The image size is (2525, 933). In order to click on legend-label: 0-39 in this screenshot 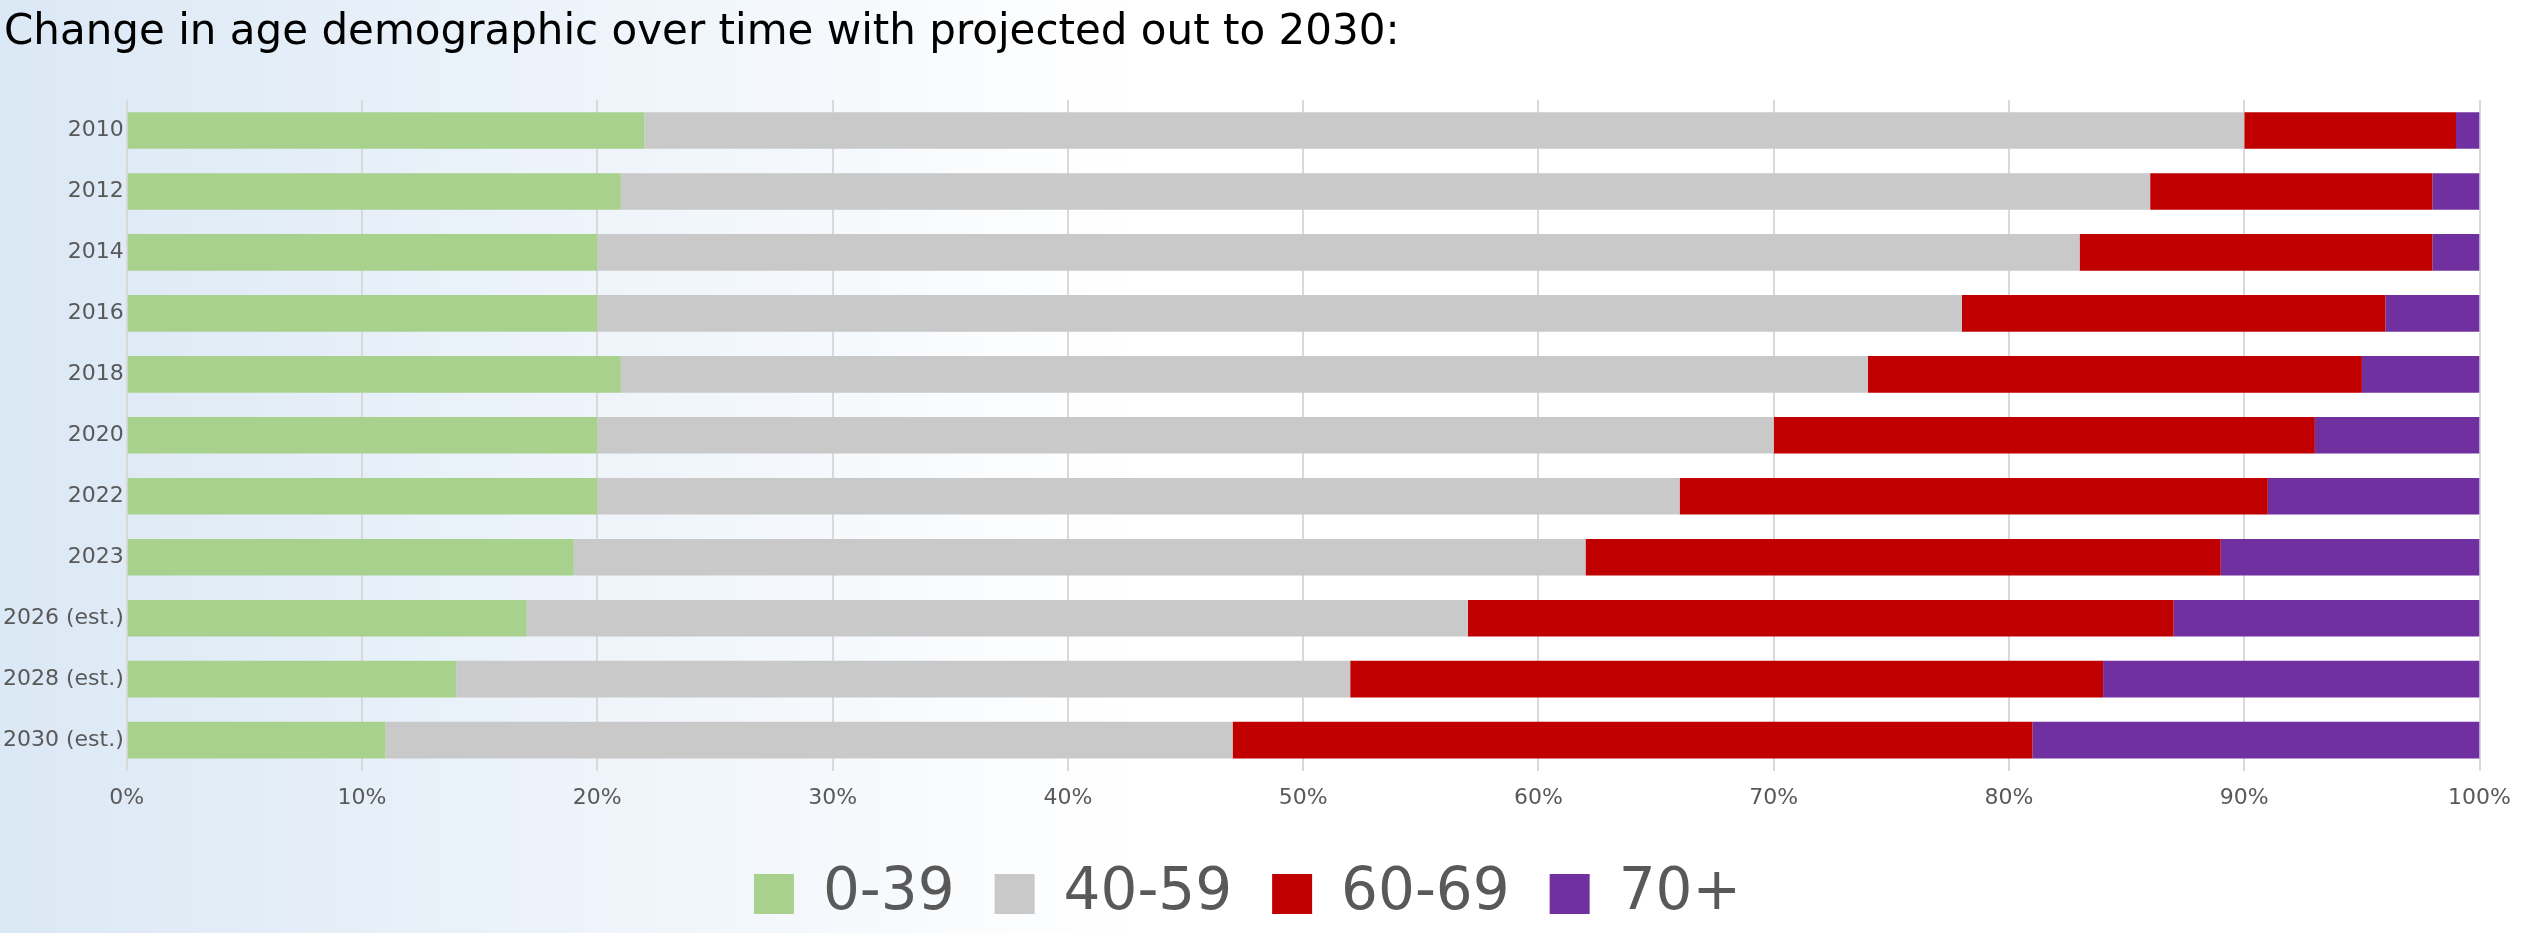, I will do `click(888, 889)`.